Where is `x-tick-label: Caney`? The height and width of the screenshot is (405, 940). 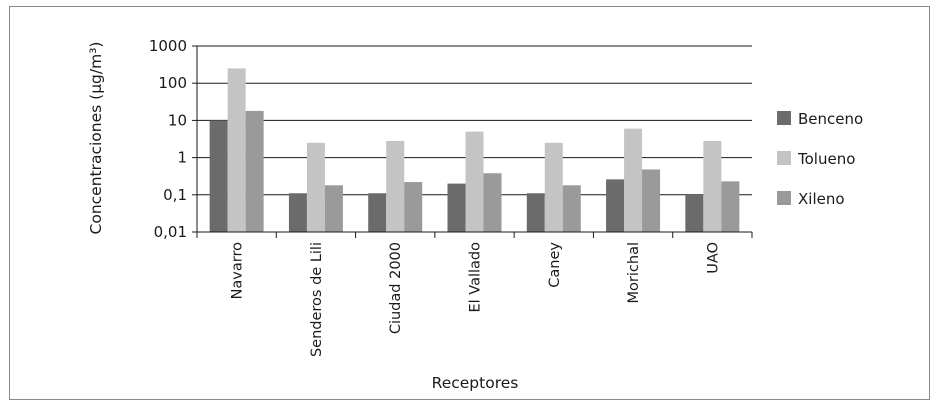 x-tick-label: Caney is located at coordinates (555, 265).